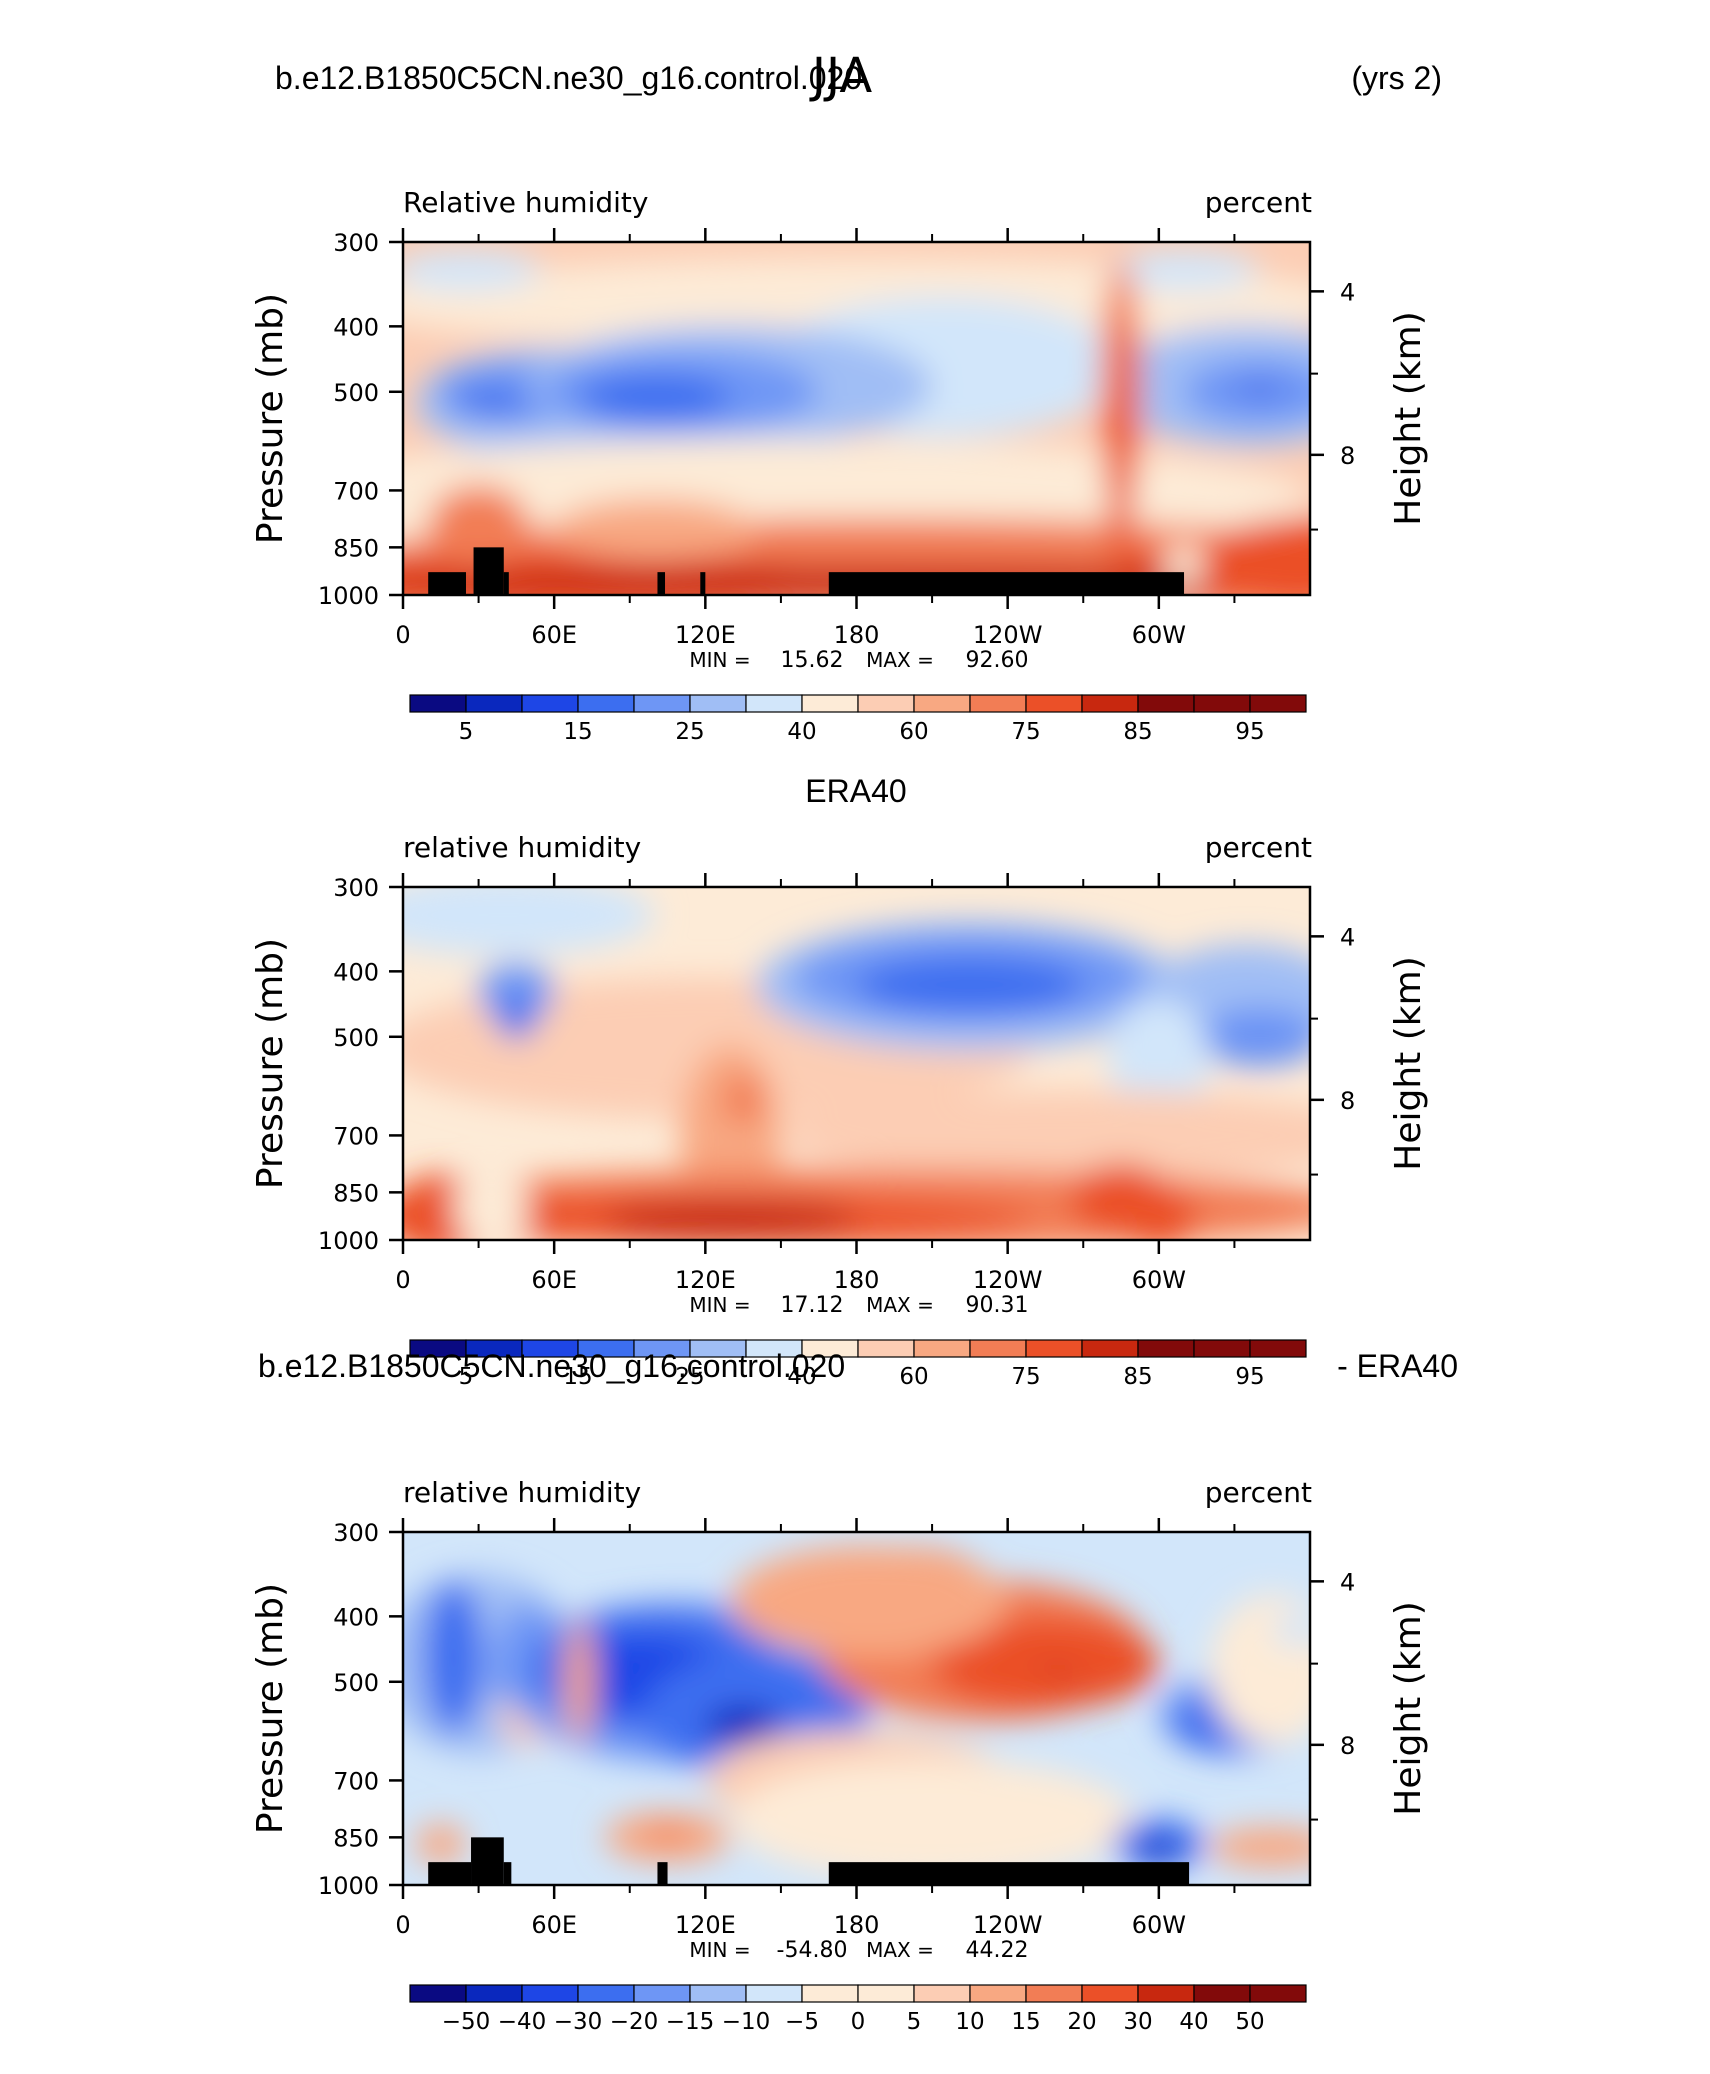 The image size is (1710, 2074). I want to click on colorbar-label: 20, so click(1081, 2022).